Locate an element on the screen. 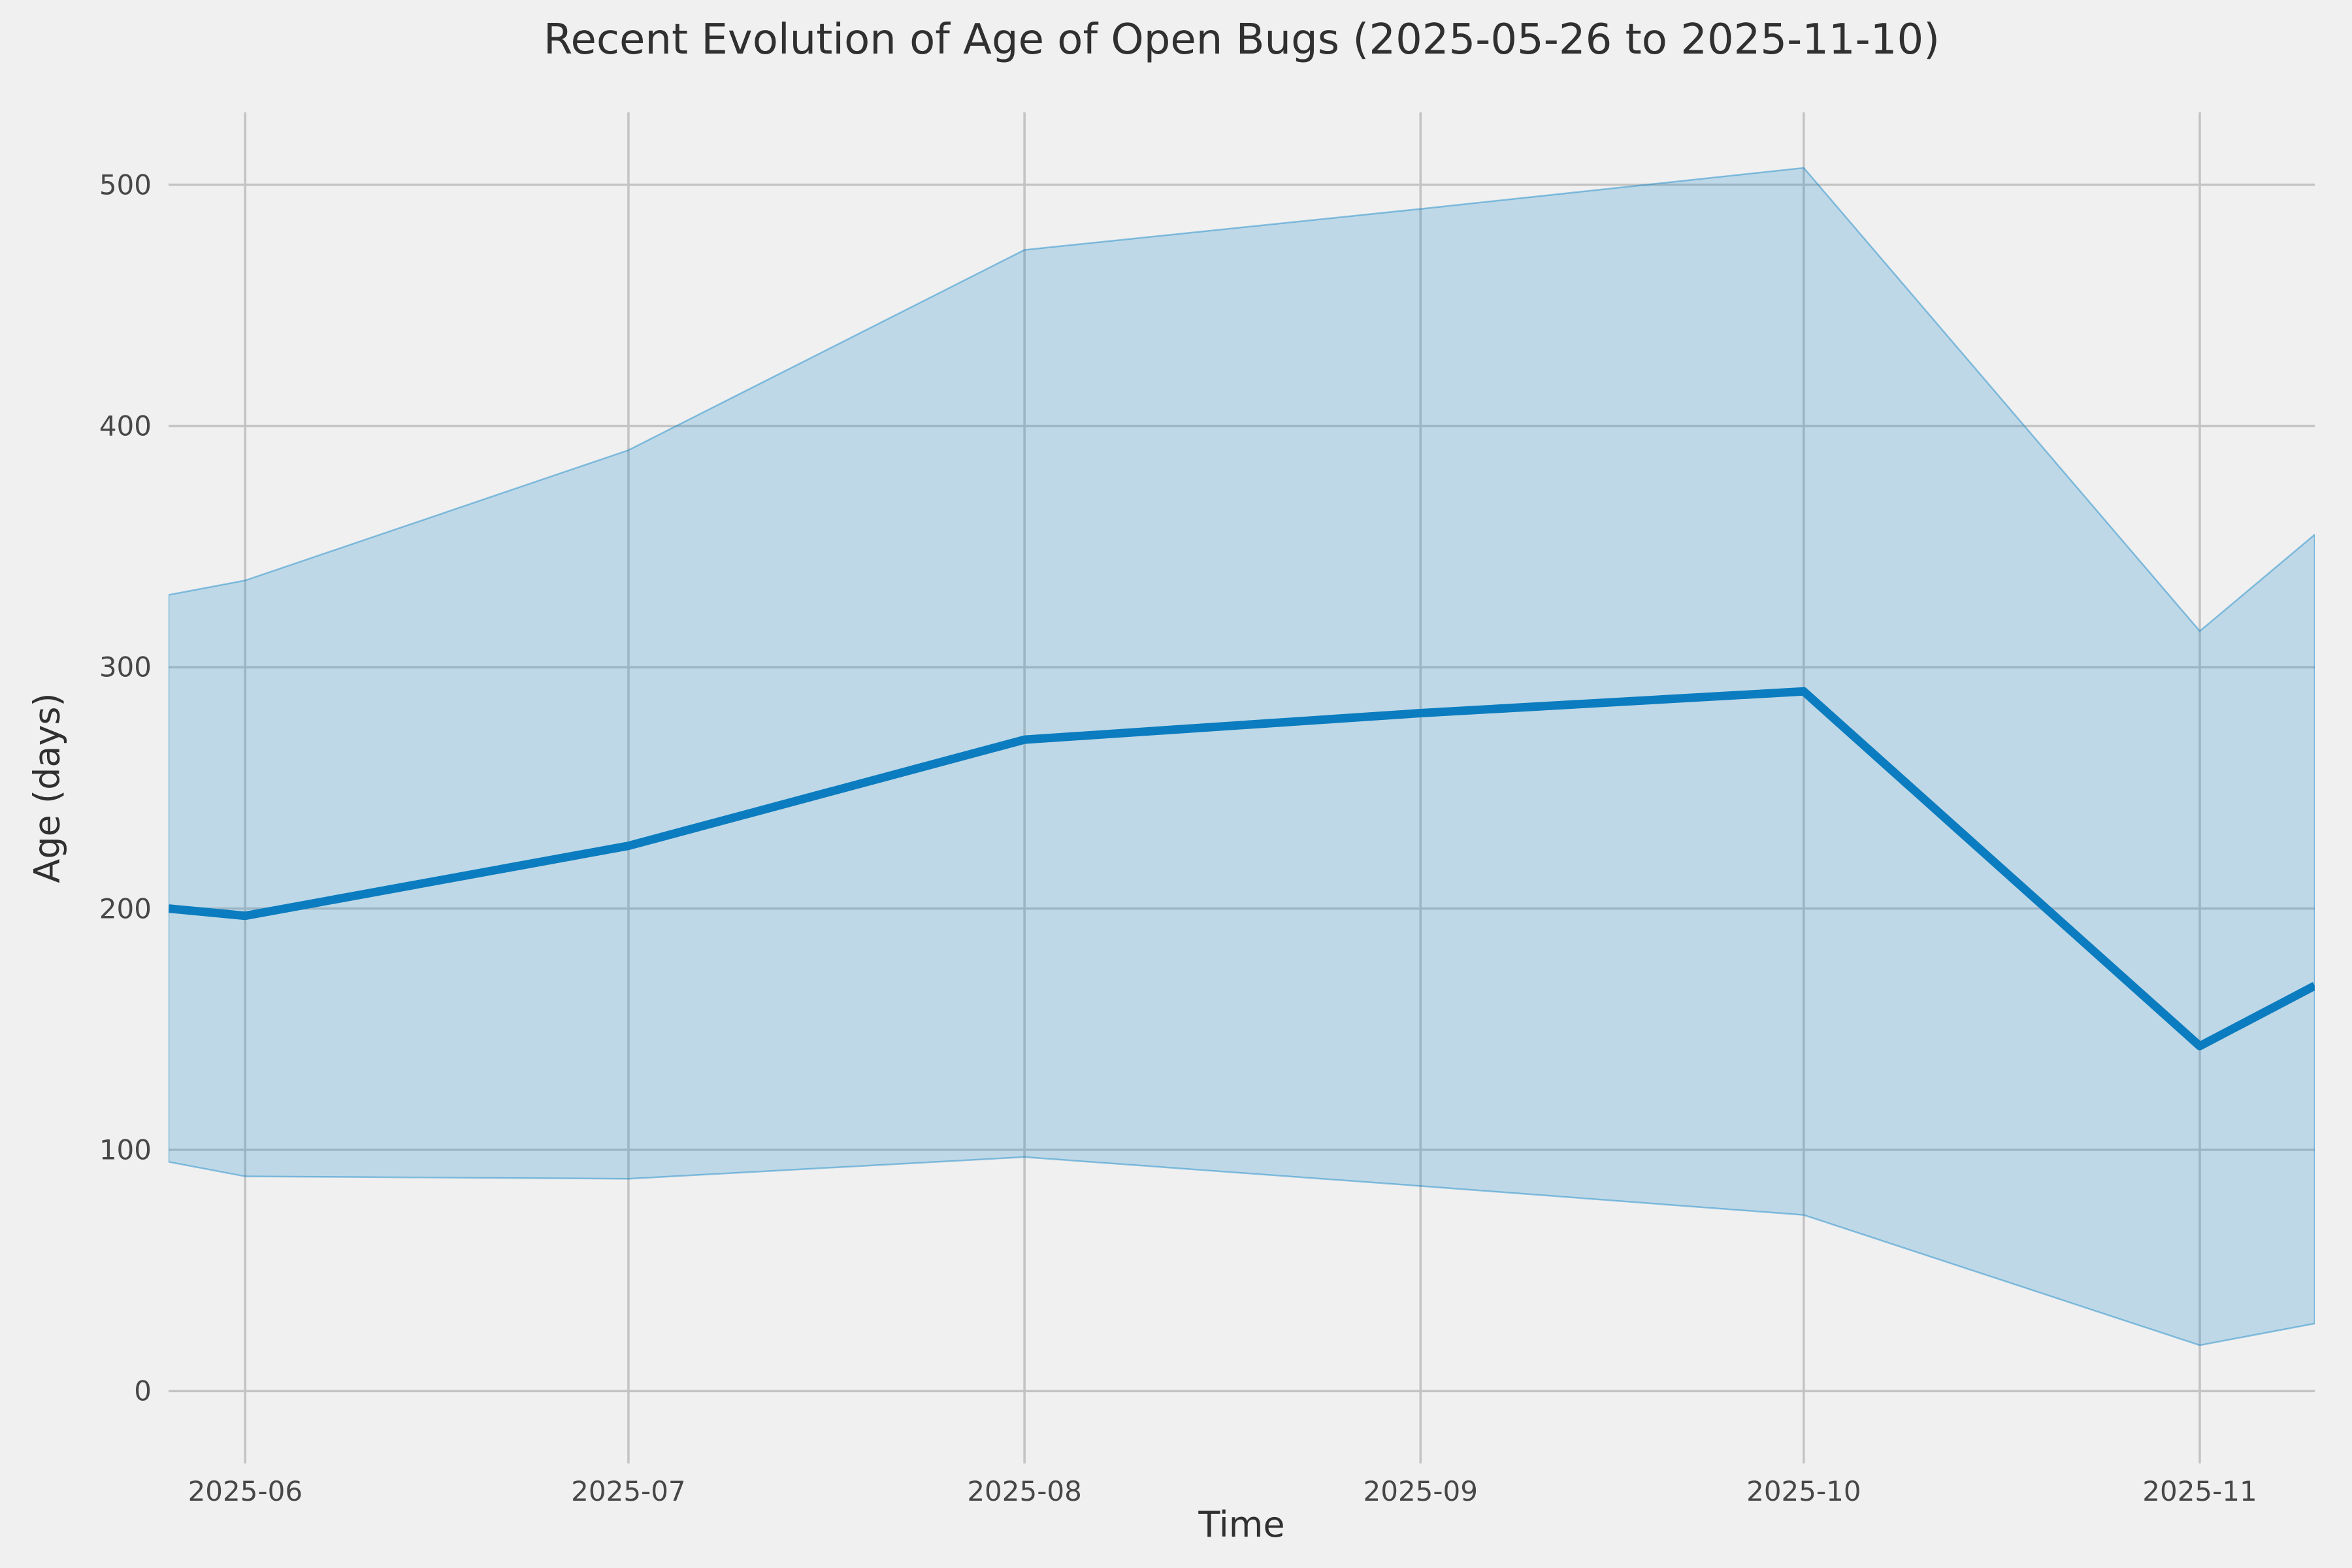 The image size is (2352, 1568). x-tick-label: 2025-06 is located at coordinates (245, 1491).